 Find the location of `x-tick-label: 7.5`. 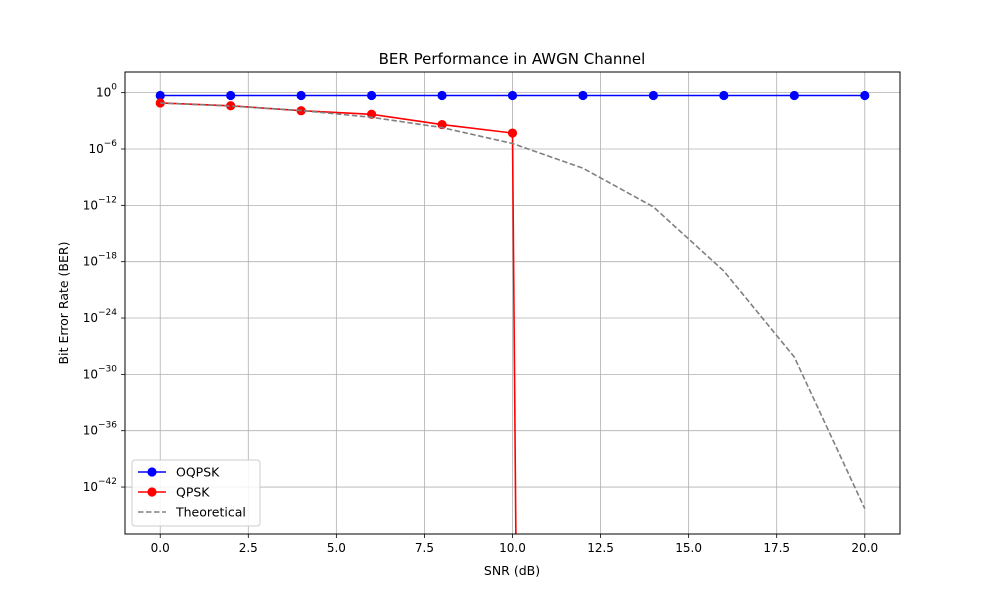

x-tick-label: 7.5 is located at coordinates (424, 548).